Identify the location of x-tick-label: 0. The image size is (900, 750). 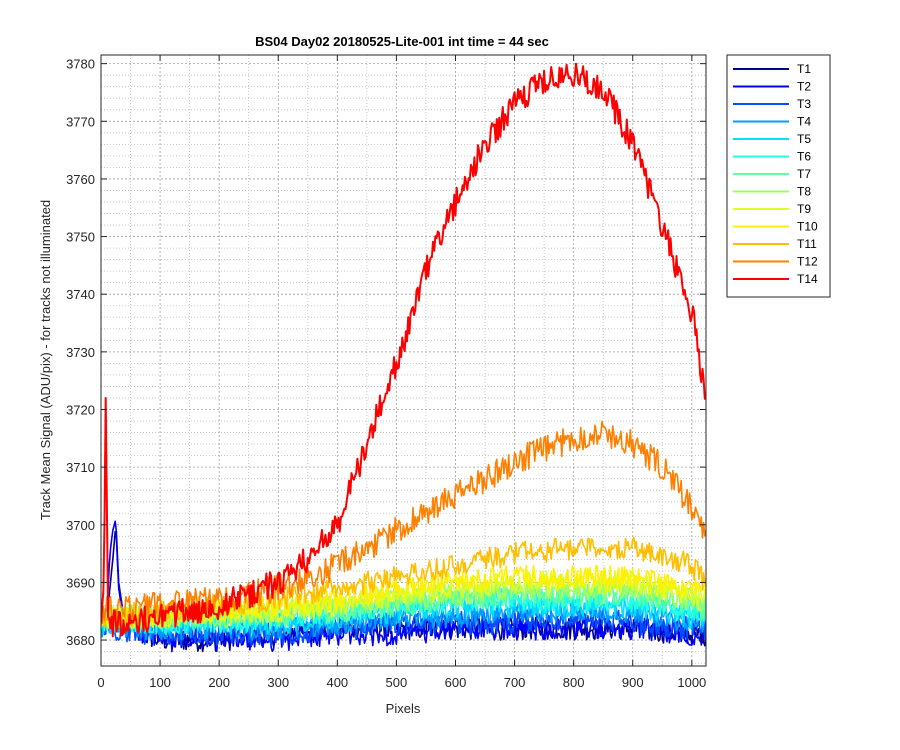
(100, 682).